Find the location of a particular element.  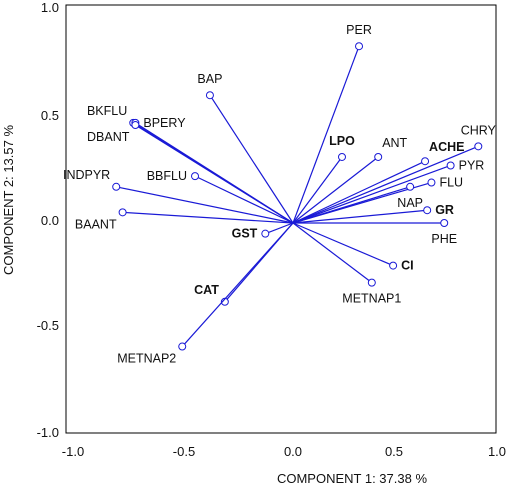

vector-label-metnap2: METNAP2 is located at coordinates (146, 359).